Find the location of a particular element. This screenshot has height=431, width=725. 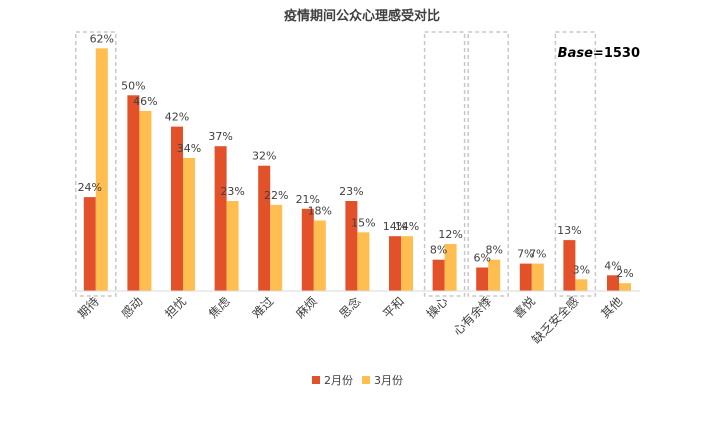

category-label: 难过 is located at coordinates (262, 307).